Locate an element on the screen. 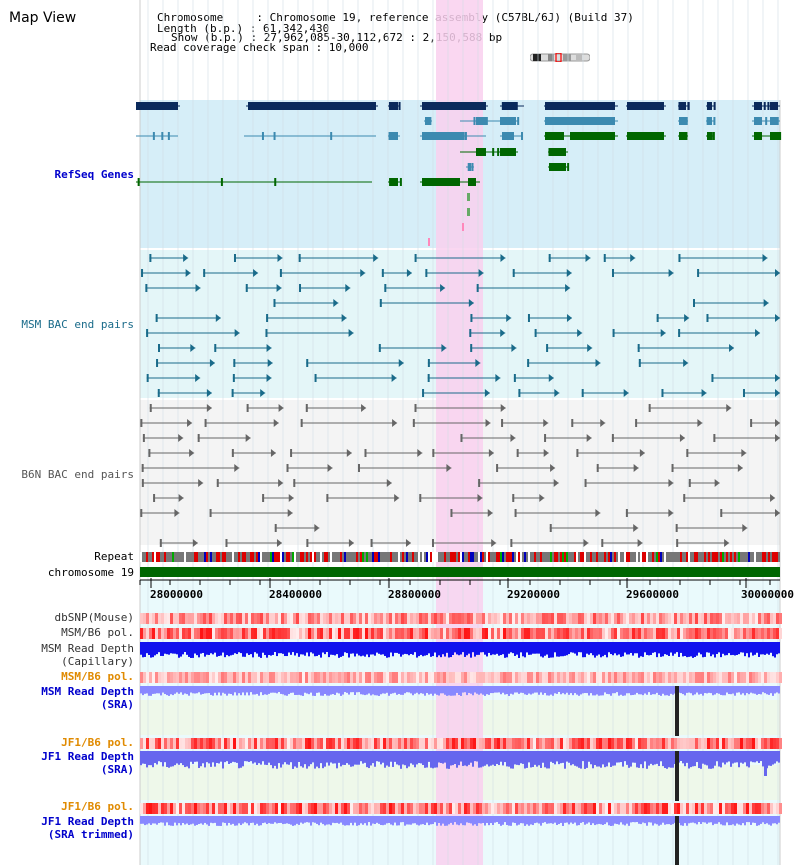  chromosome-ideogram is located at coordinates (560, 57).